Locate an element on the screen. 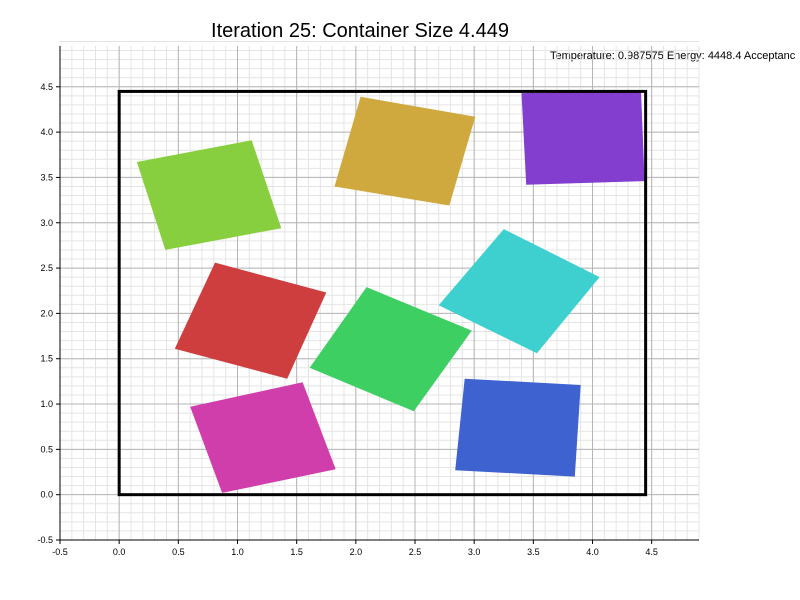 This screenshot has height=600, width=800. x-tick-label: 0.5 is located at coordinates (178, 552).